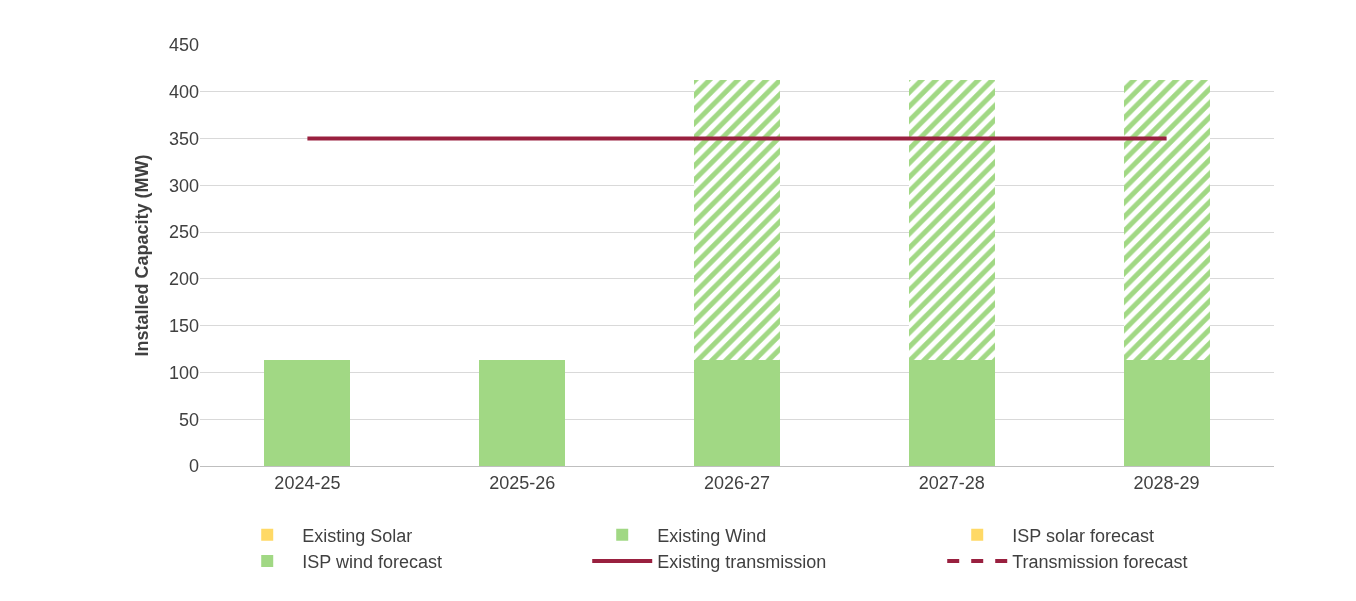 The height and width of the screenshot is (601, 1356). I want to click on y-tick-label: 150, so click(183, 325).